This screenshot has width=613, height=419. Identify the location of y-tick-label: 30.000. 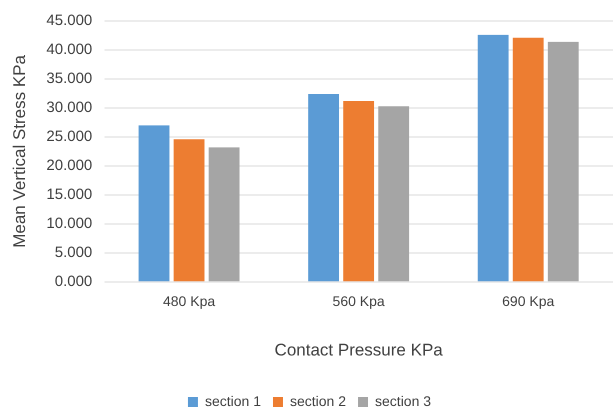
(69, 107).